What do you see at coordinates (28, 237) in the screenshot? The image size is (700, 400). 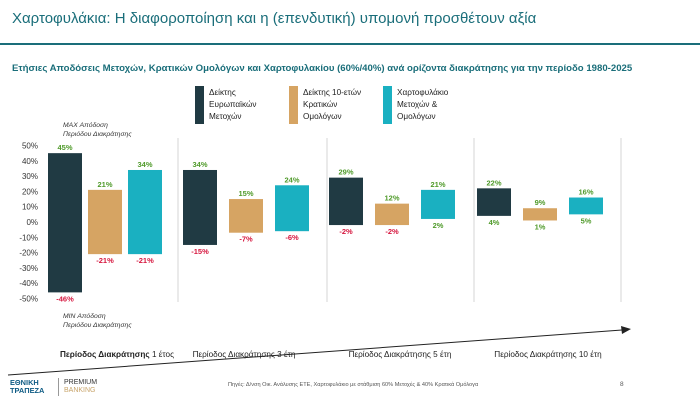 I see `y-tick-label: -10%` at bounding box center [28, 237].